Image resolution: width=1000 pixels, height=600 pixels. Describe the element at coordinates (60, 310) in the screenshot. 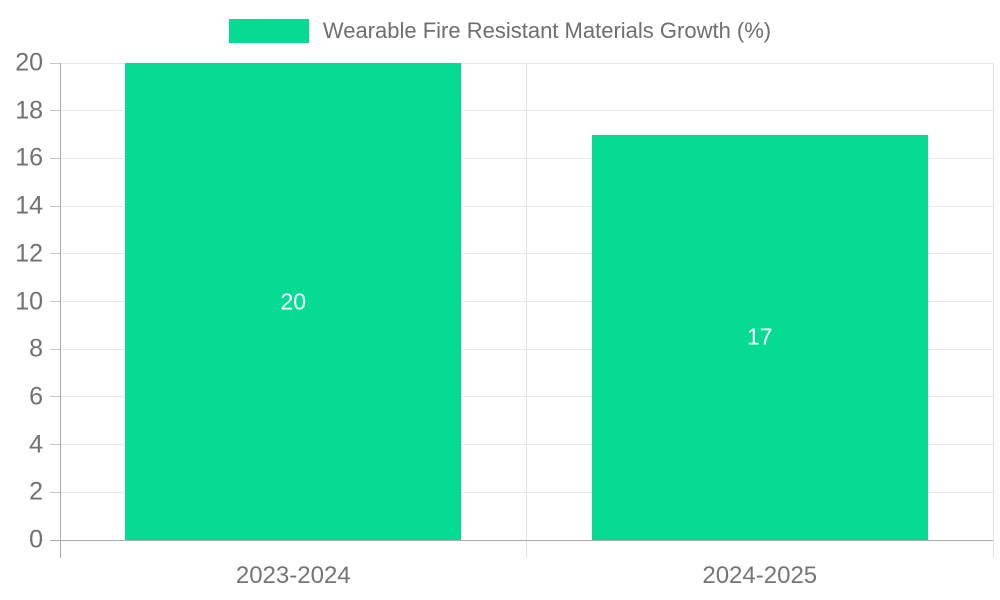

I see `y-axis-line` at that location.